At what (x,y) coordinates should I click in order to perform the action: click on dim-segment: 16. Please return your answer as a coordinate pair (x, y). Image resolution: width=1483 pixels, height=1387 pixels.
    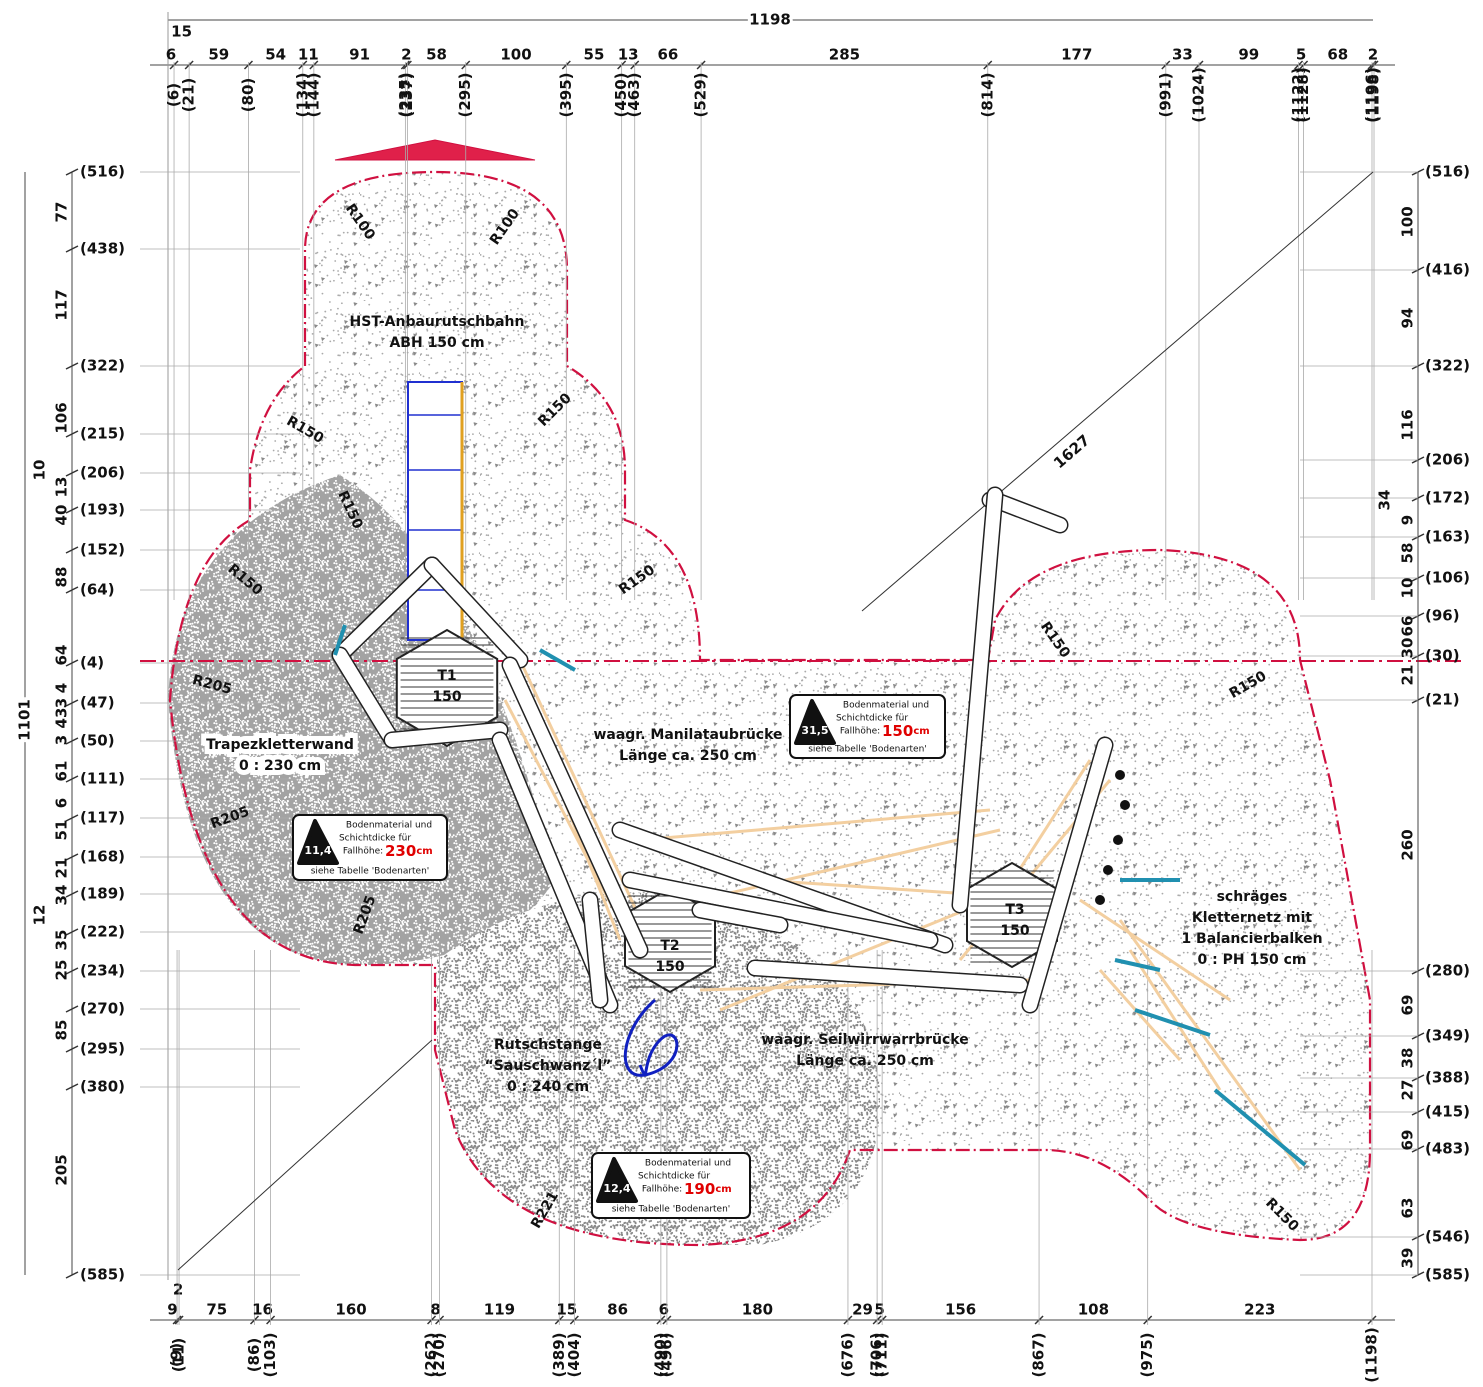
    Looking at the image, I should click on (262, 1310).